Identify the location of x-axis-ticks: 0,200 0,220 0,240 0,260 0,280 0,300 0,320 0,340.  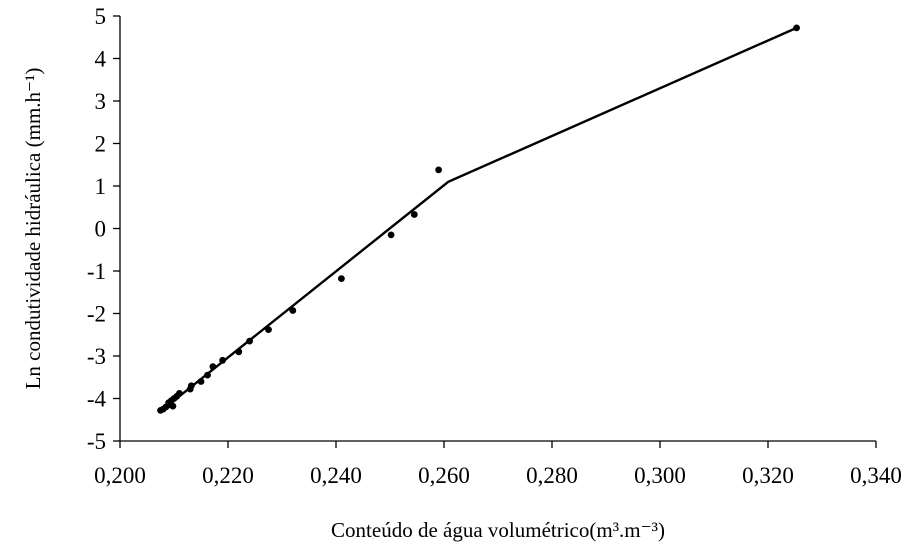
(498, 464).